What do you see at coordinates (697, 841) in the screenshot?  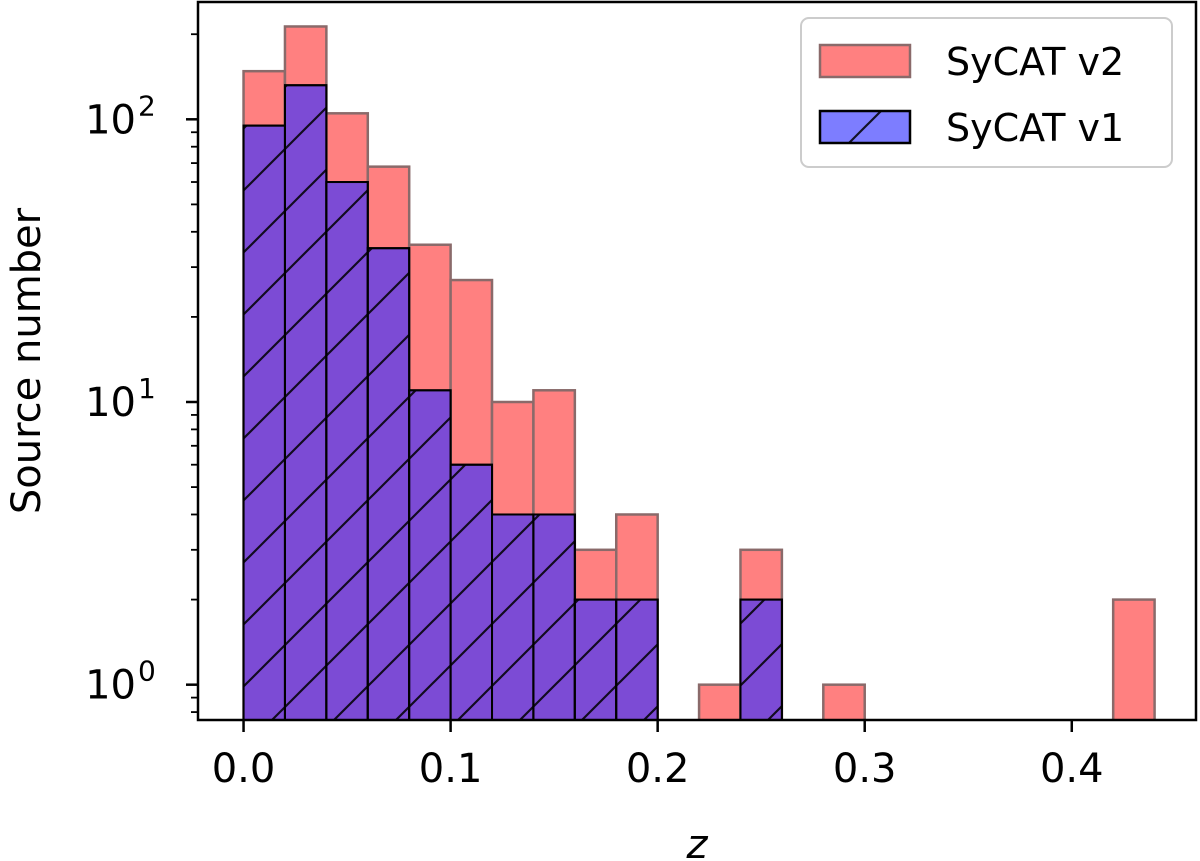 I see `x-axis-title: z` at bounding box center [697, 841].